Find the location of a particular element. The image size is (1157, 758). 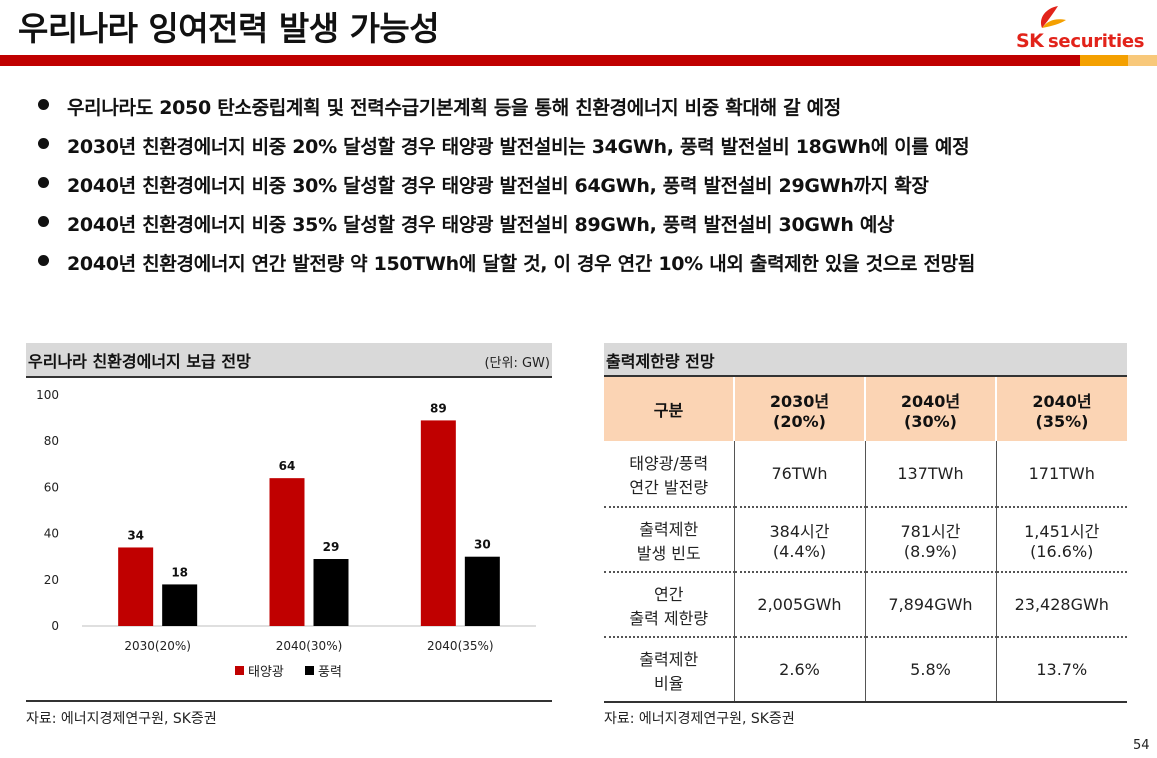

y-tick-label: 0 is located at coordinates (55, 626).